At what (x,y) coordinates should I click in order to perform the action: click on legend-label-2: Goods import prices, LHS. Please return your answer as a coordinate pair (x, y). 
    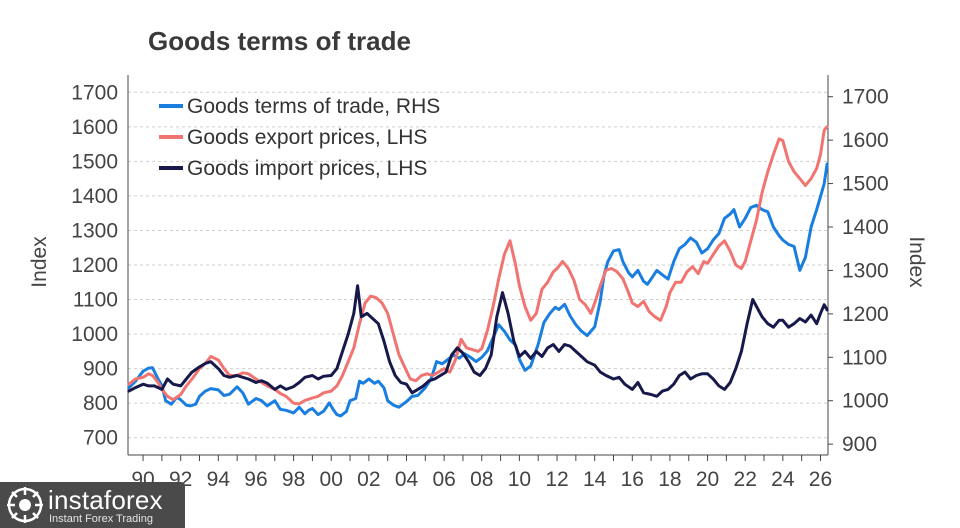
    Looking at the image, I should click on (307, 168).